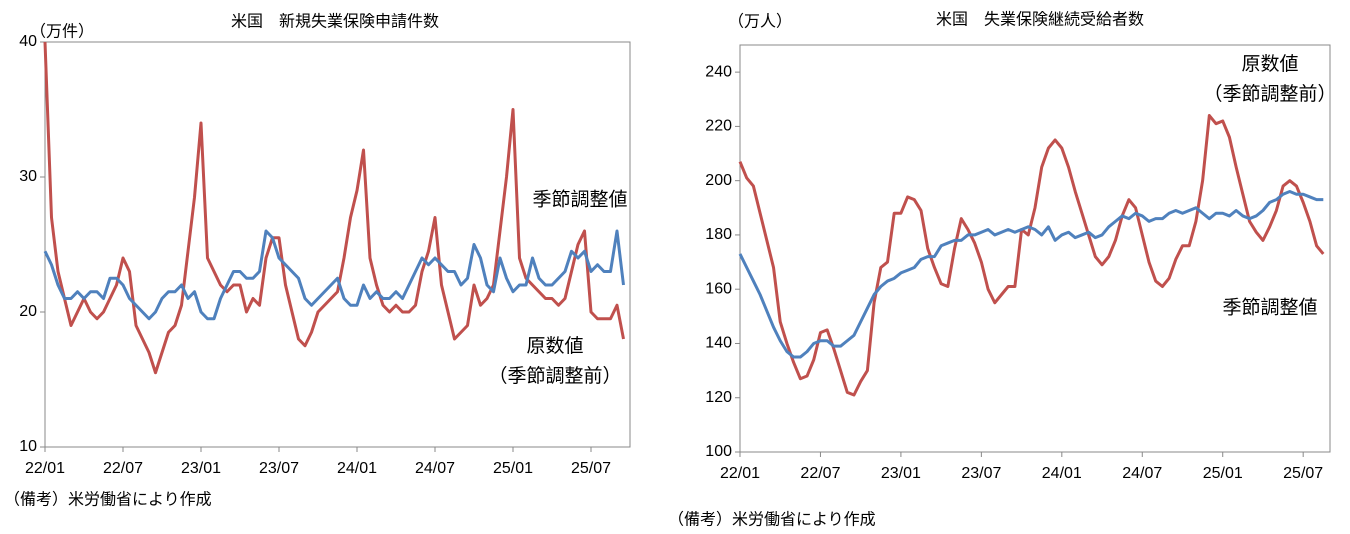  I want to click on y-tick-label: 120, so click(718, 397).